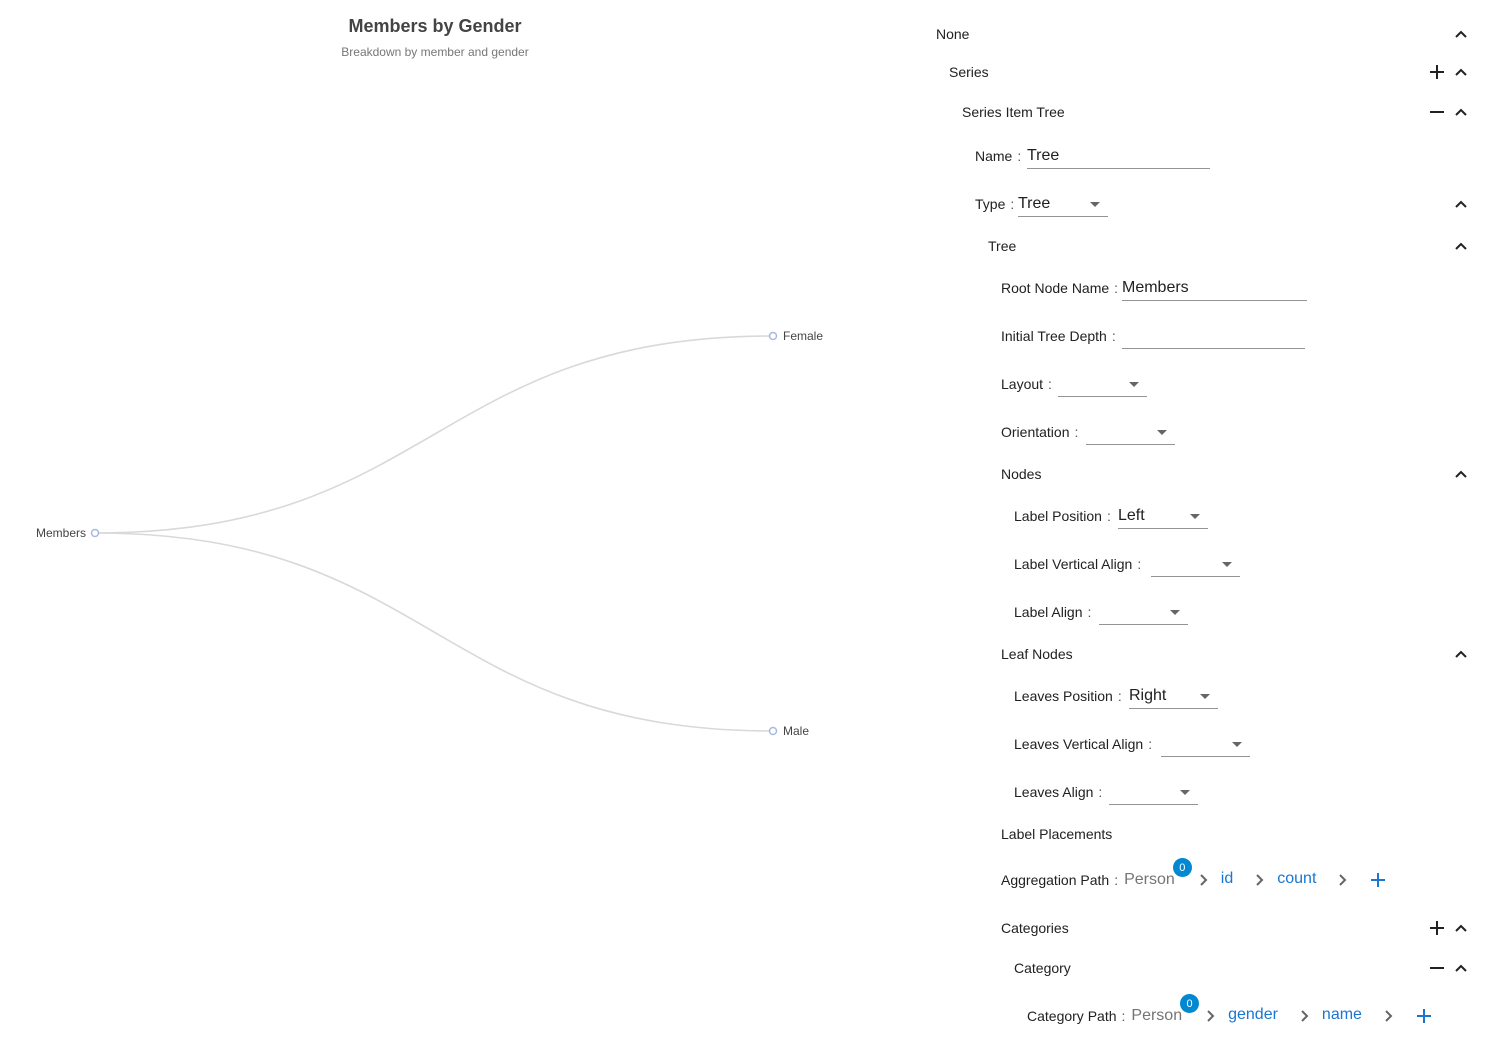 The width and height of the screenshot is (1490, 1056). I want to click on row-leaves-align: Leaves Align:, so click(1061, 792).